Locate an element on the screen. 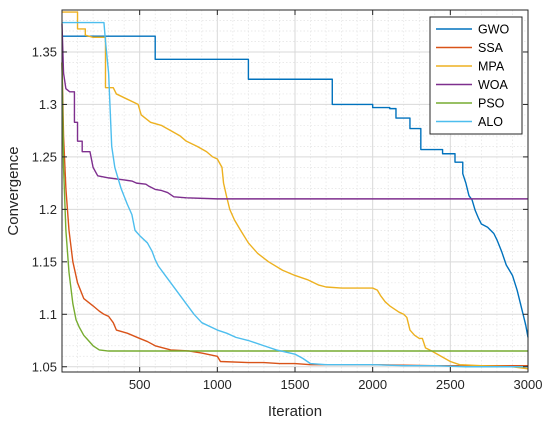 The width and height of the screenshot is (550, 426). x-tick-label: 1000 is located at coordinates (217, 384).